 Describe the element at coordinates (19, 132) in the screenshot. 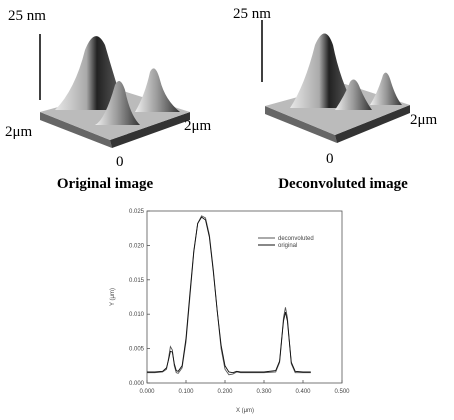

I see `depth-label: 2μm` at that location.